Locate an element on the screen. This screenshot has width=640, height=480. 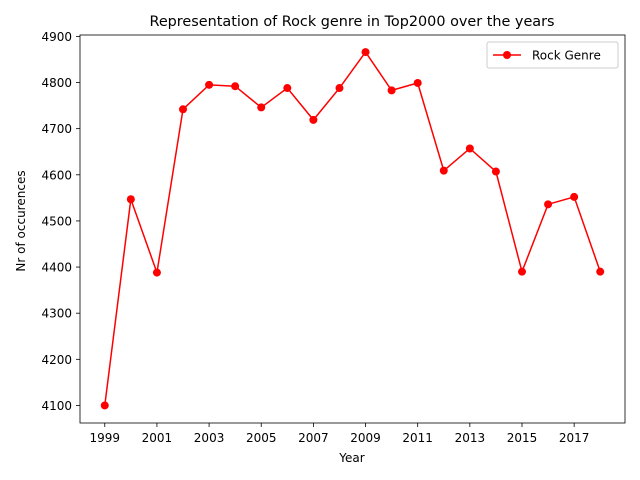
x-tick-label: 1999 is located at coordinates (104, 438).